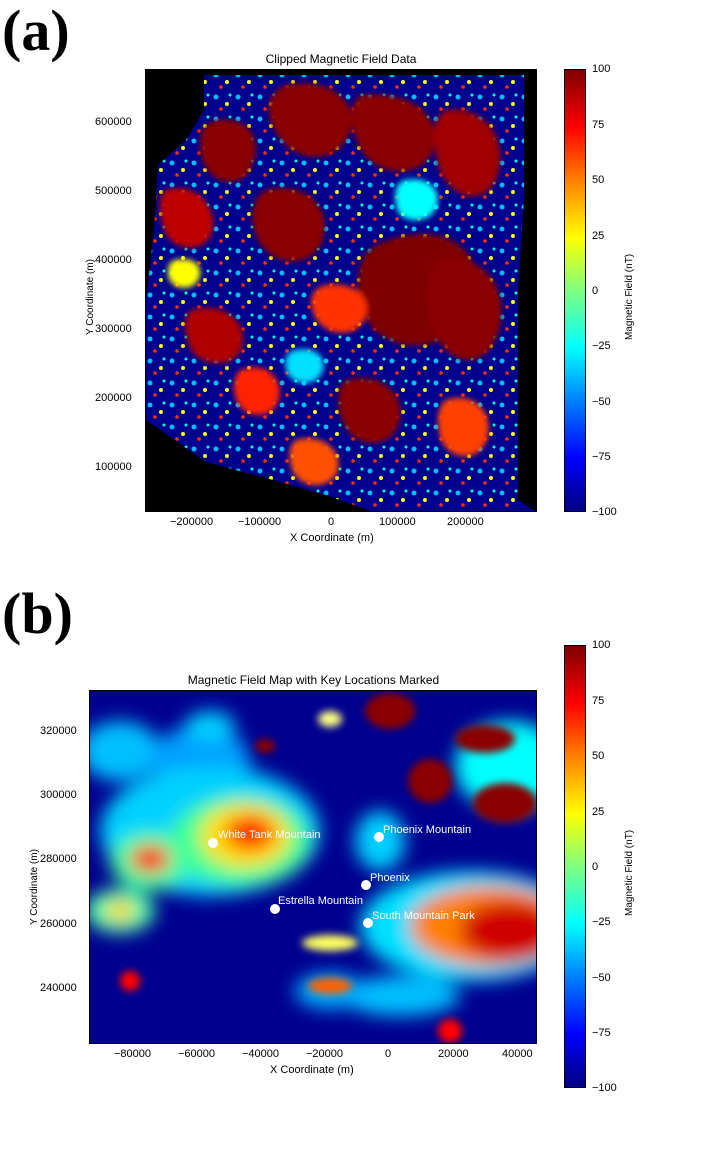 The width and height of the screenshot is (720, 1152). Describe the element at coordinates (598, 701) in the screenshot. I see `cbtick-b-1: 75` at that location.